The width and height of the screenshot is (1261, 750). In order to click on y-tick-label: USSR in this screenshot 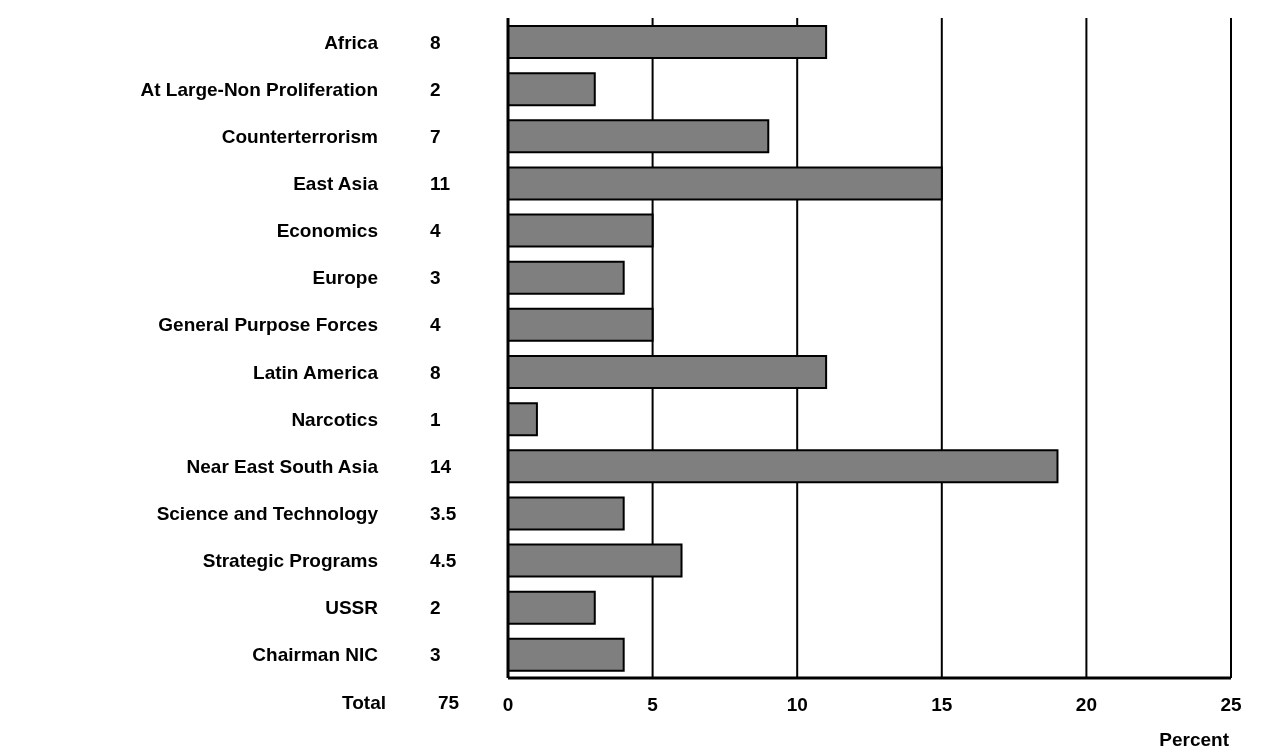, I will do `click(352, 608)`.